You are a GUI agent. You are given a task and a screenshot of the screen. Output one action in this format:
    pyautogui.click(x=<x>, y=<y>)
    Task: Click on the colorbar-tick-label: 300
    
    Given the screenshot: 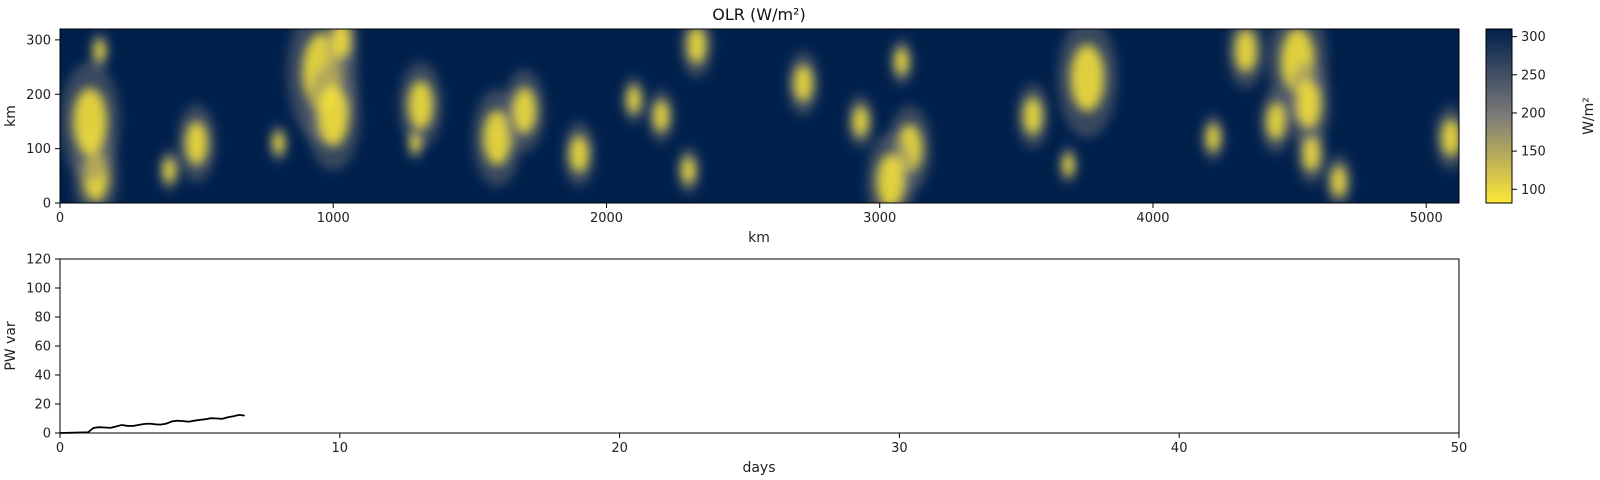 What is the action you would take?
    pyautogui.click(x=1533, y=37)
    